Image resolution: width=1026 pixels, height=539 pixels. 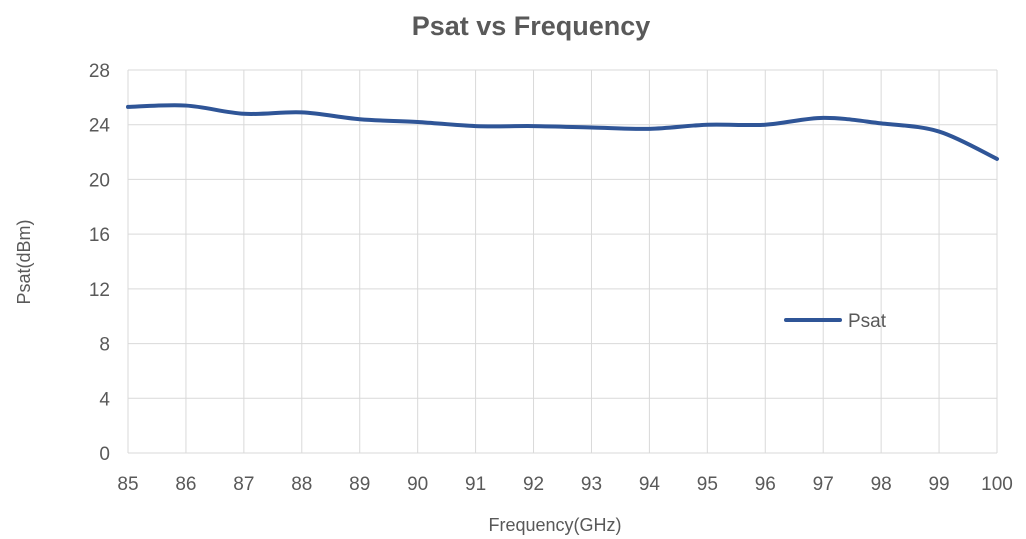 I want to click on x-tick-label: 90, so click(x=417, y=484).